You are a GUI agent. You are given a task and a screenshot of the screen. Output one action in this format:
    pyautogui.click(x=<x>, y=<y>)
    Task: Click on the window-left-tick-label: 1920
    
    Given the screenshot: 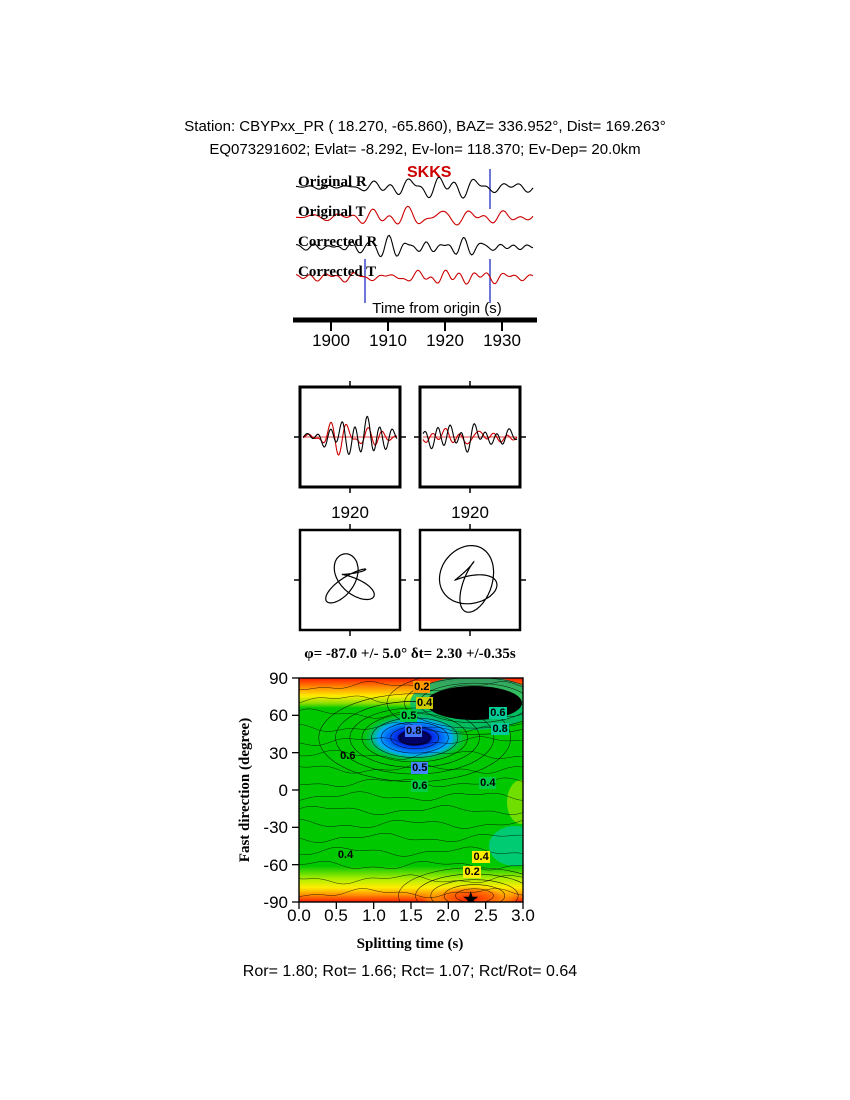 What is the action you would take?
    pyautogui.click(x=350, y=512)
    